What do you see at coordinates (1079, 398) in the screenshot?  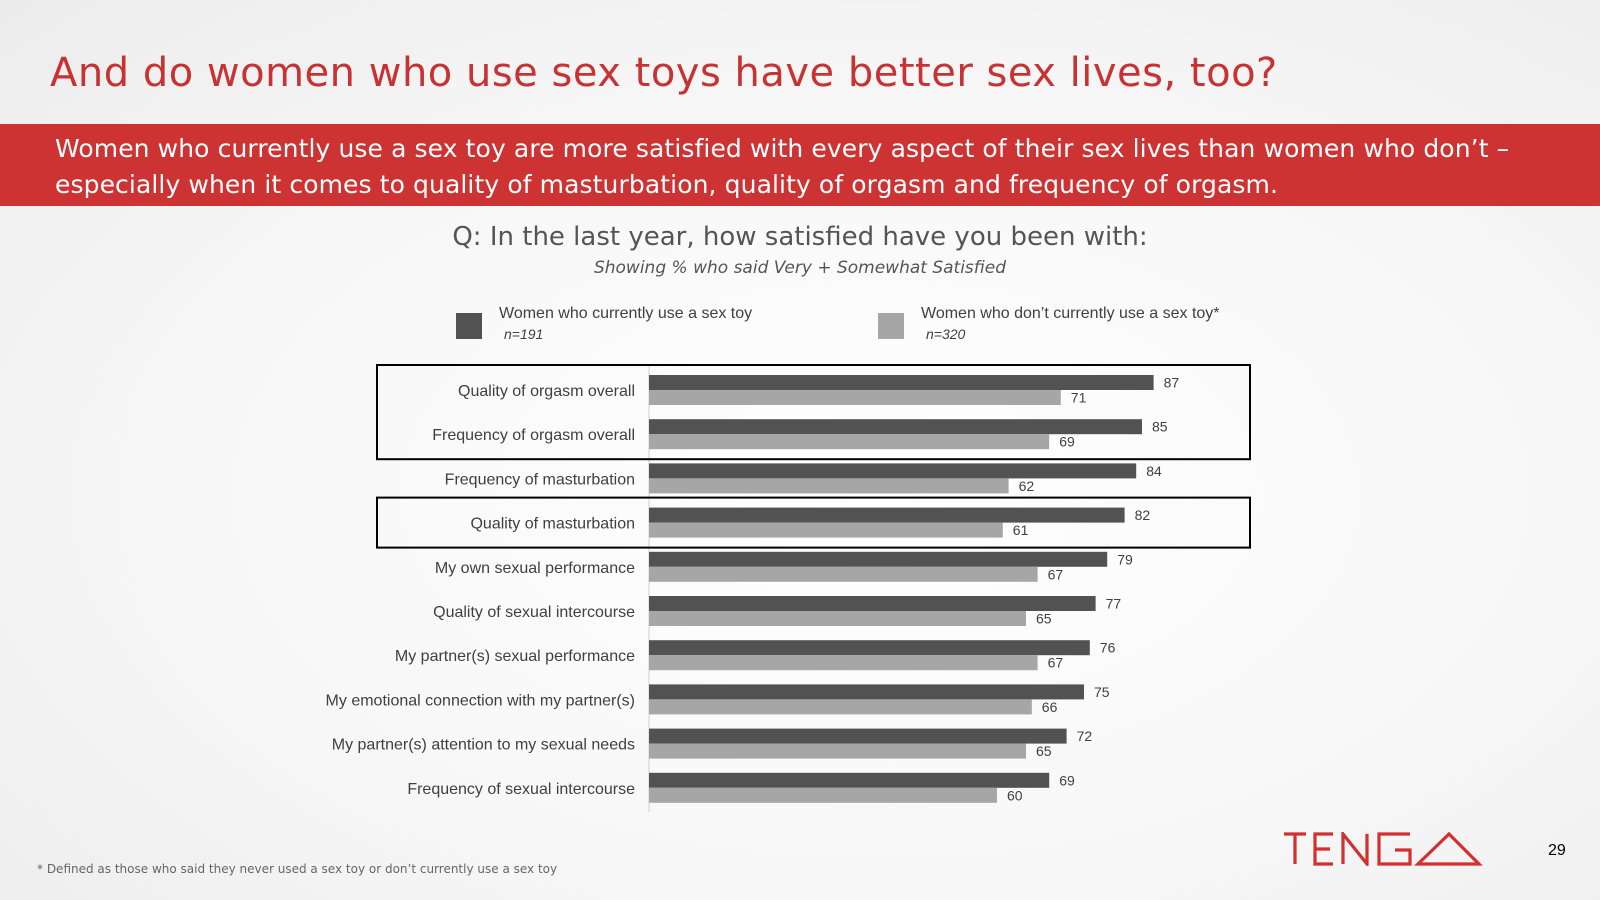 I see `data-label-non-users-1: 71` at bounding box center [1079, 398].